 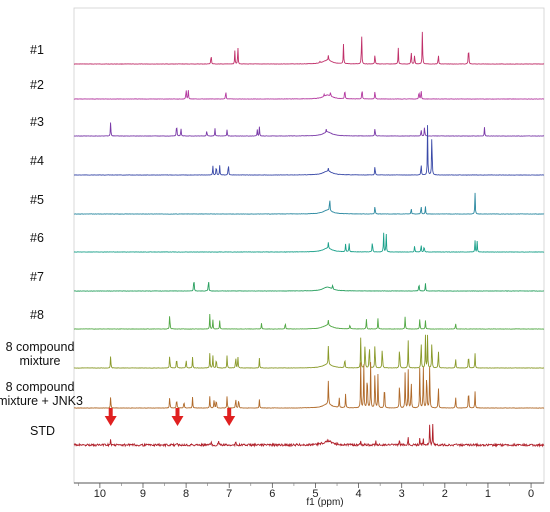 What do you see at coordinates (186, 494) in the screenshot?
I see `x-tick-label-8: 8` at bounding box center [186, 494].